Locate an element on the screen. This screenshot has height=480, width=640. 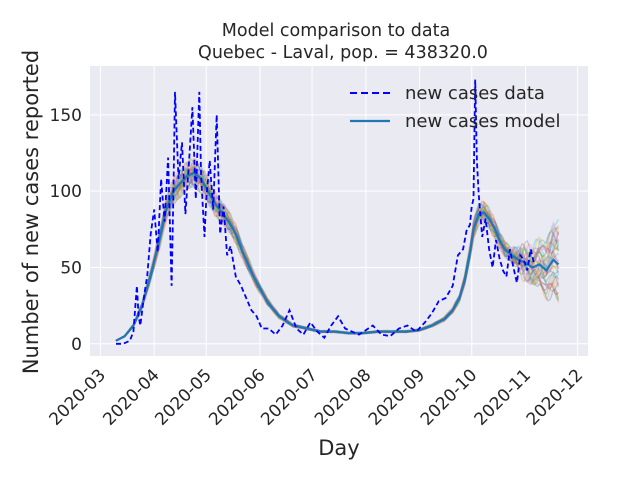
y-tick-label: 0 is located at coordinates (76, 345).